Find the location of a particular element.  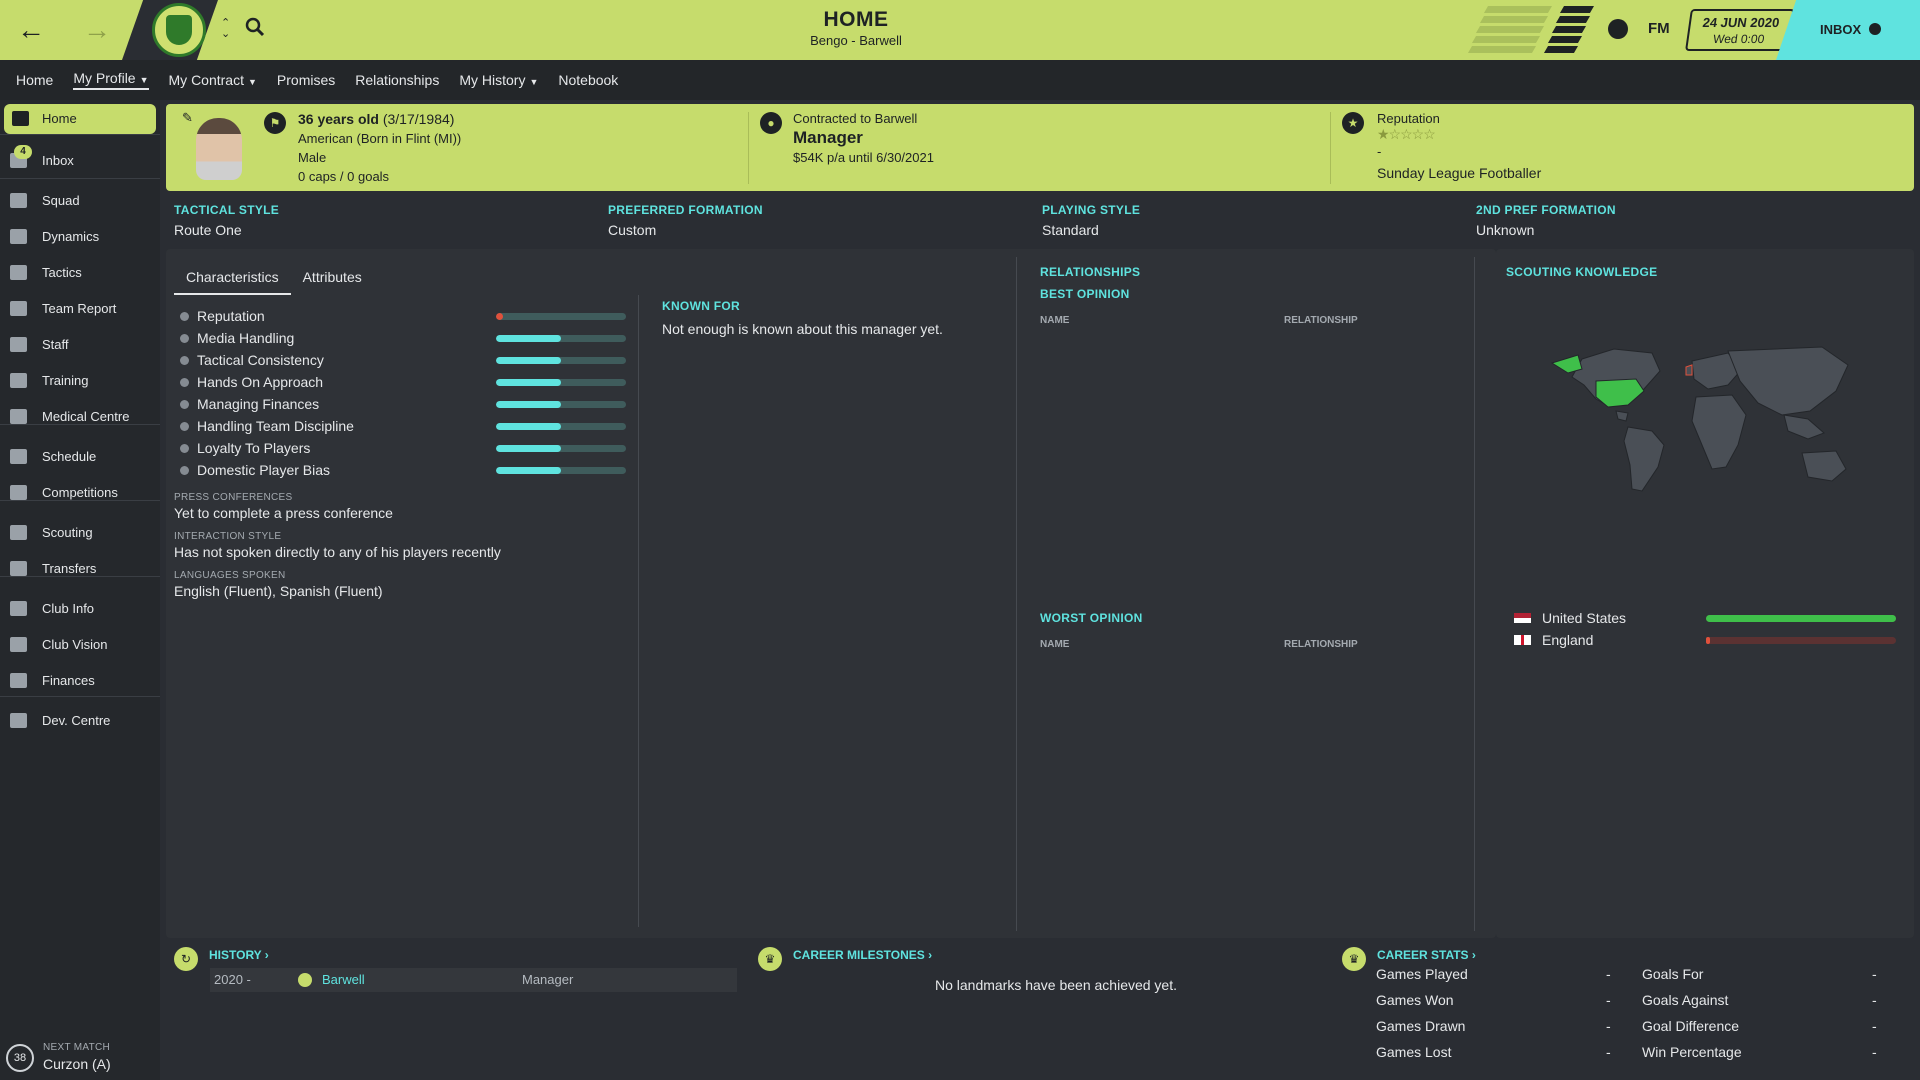

subnav-item: My History ▼ is located at coordinates (498, 80).